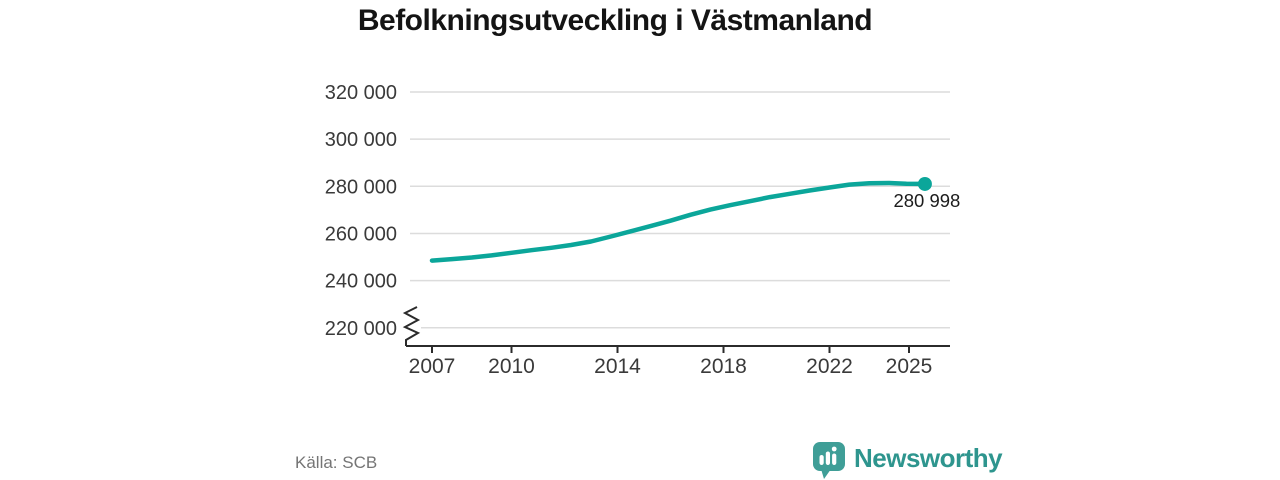  What do you see at coordinates (723, 366) in the screenshot?
I see `x-tick-label: 2018` at bounding box center [723, 366].